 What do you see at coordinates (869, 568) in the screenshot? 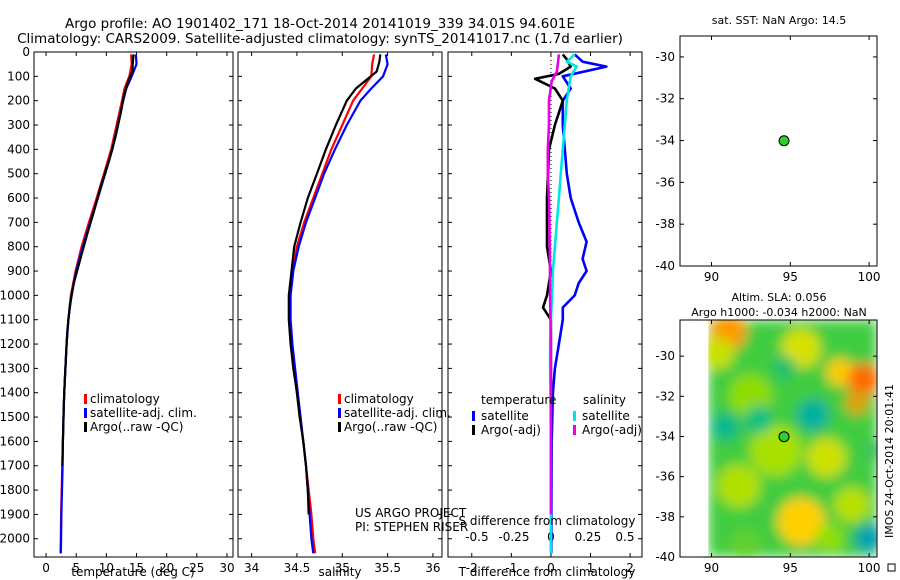
I see `map-x-tick-label: 100` at bounding box center [869, 568].